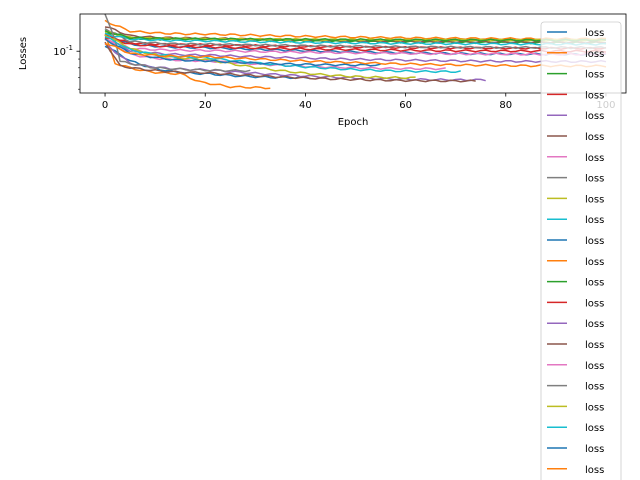 This screenshot has width=640, height=480. I want to click on series-lines, so click(355, 51).